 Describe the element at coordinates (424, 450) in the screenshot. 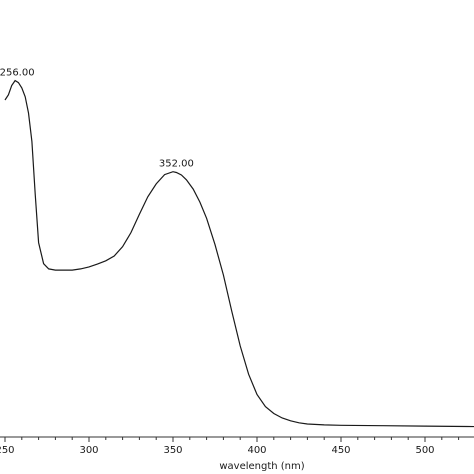

I see `x-tick-label: 500` at that location.